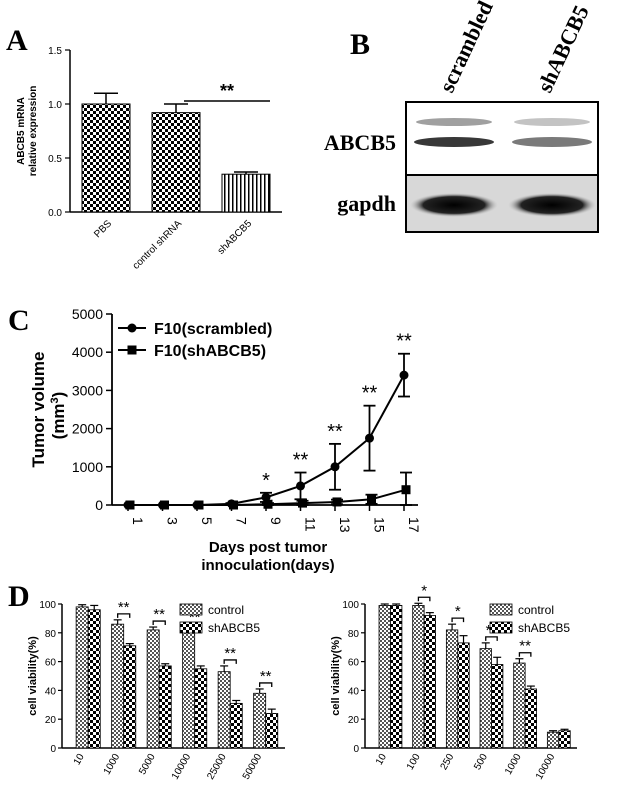 The height and width of the screenshot is (811, 628). What do you see at coordinates (207, 521) in the screenshot?
I see `x-tick-label: 5` at bounding box center [207, 521].